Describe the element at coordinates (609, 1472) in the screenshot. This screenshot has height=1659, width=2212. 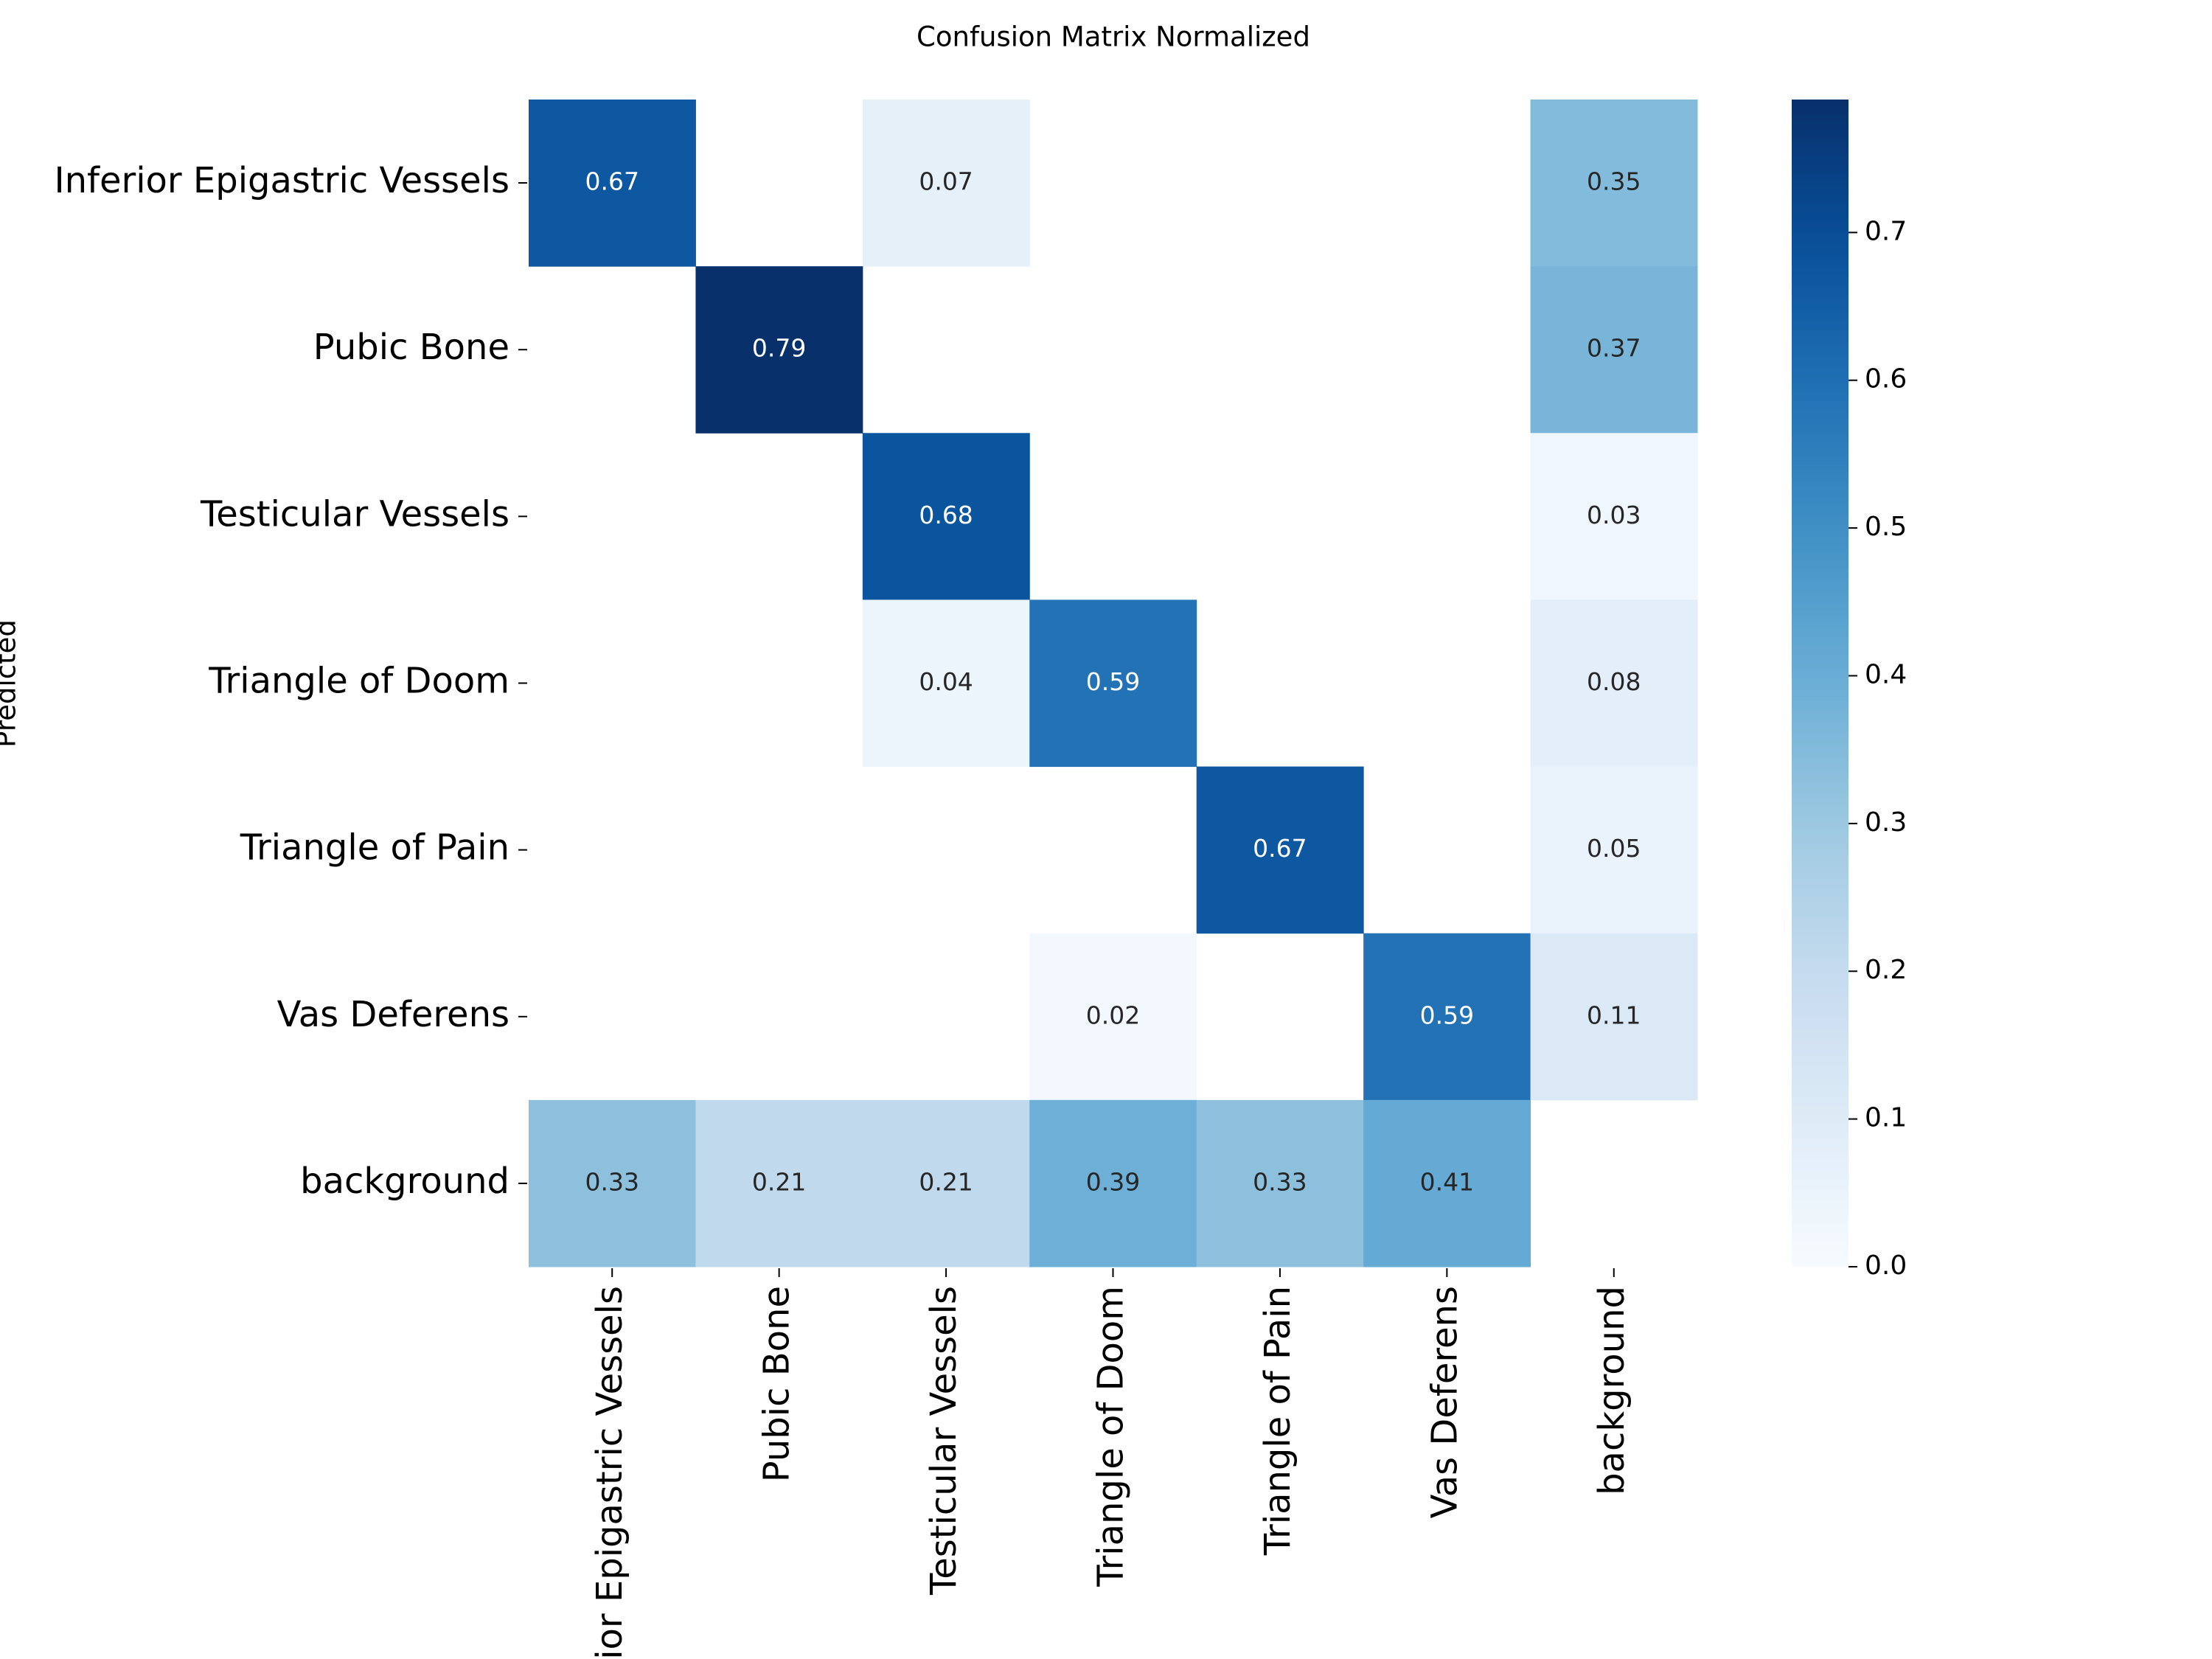
I see `x-tick-label: Inferior Epigastric Vessels` at that location.